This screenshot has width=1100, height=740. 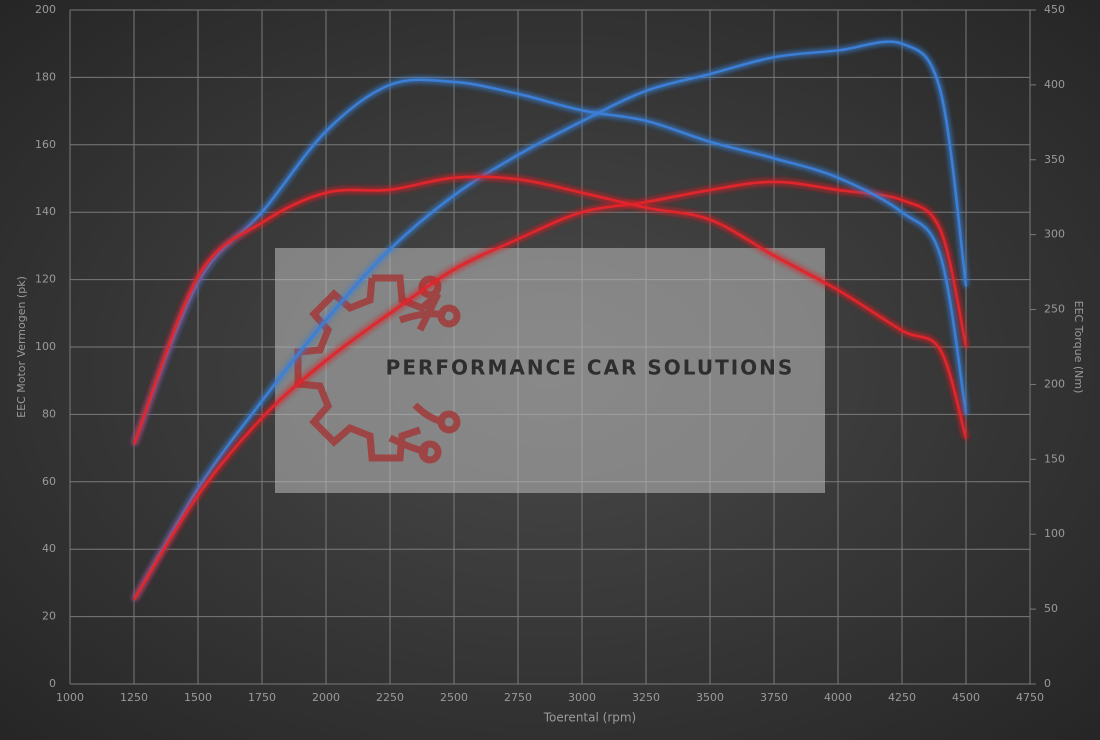 What do you see at coordinates (1051, 608) in the screenshot?
I see `y2-tick-label: 50` at bounding box center [1051, 608].